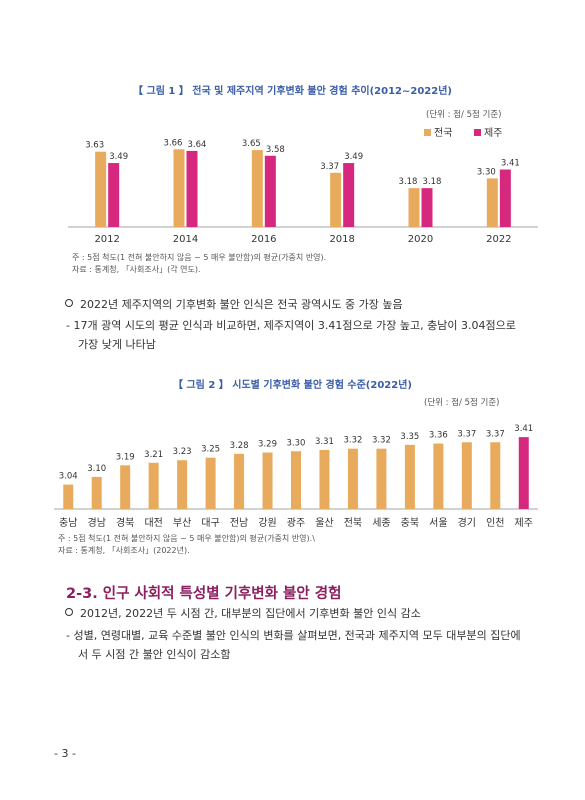  What do you see at coordinates (336, 199) in the screenshot?
I see `bar-2018-전국` at bounding box center [336, 199].